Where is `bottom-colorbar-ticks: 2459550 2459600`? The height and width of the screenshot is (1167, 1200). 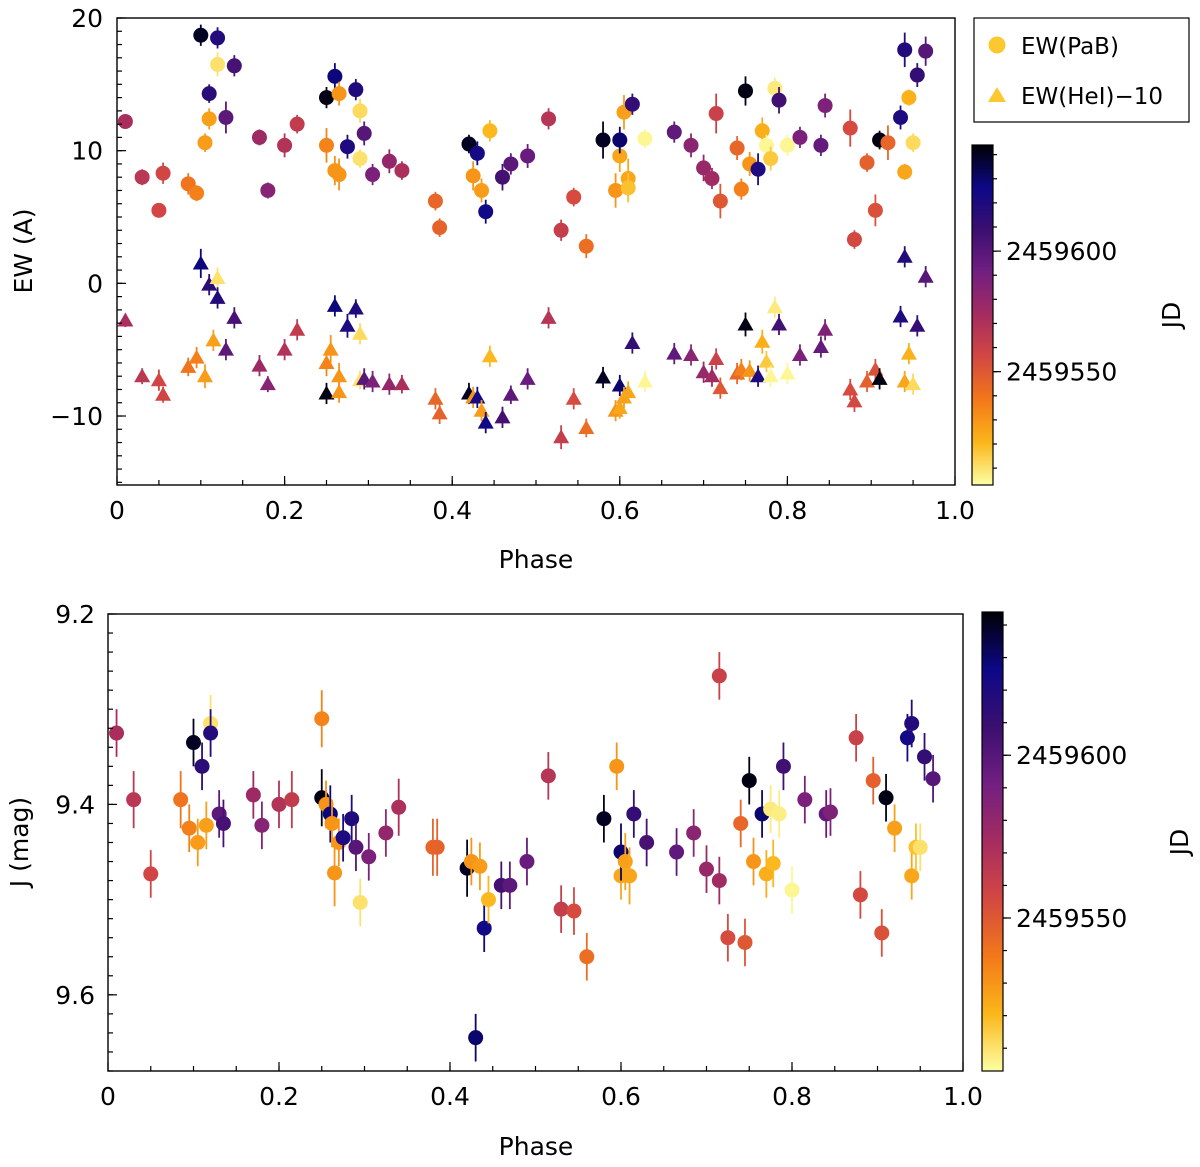 bottom-colorbar-ticks: 2459550 2459600 is located at coordinates (1065, 836).